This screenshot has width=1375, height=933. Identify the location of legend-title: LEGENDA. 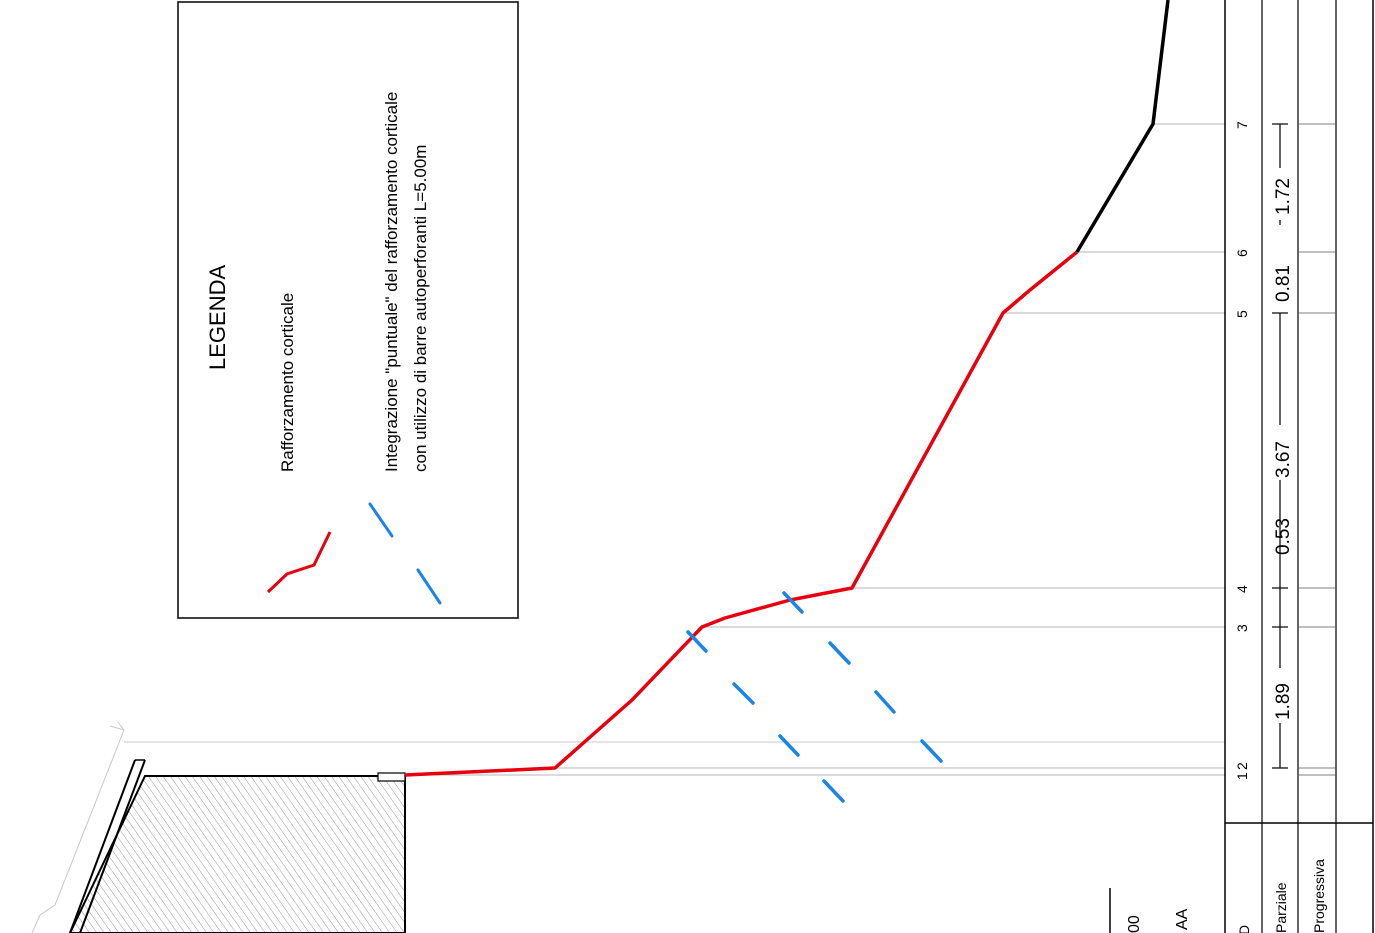
(217, 317).